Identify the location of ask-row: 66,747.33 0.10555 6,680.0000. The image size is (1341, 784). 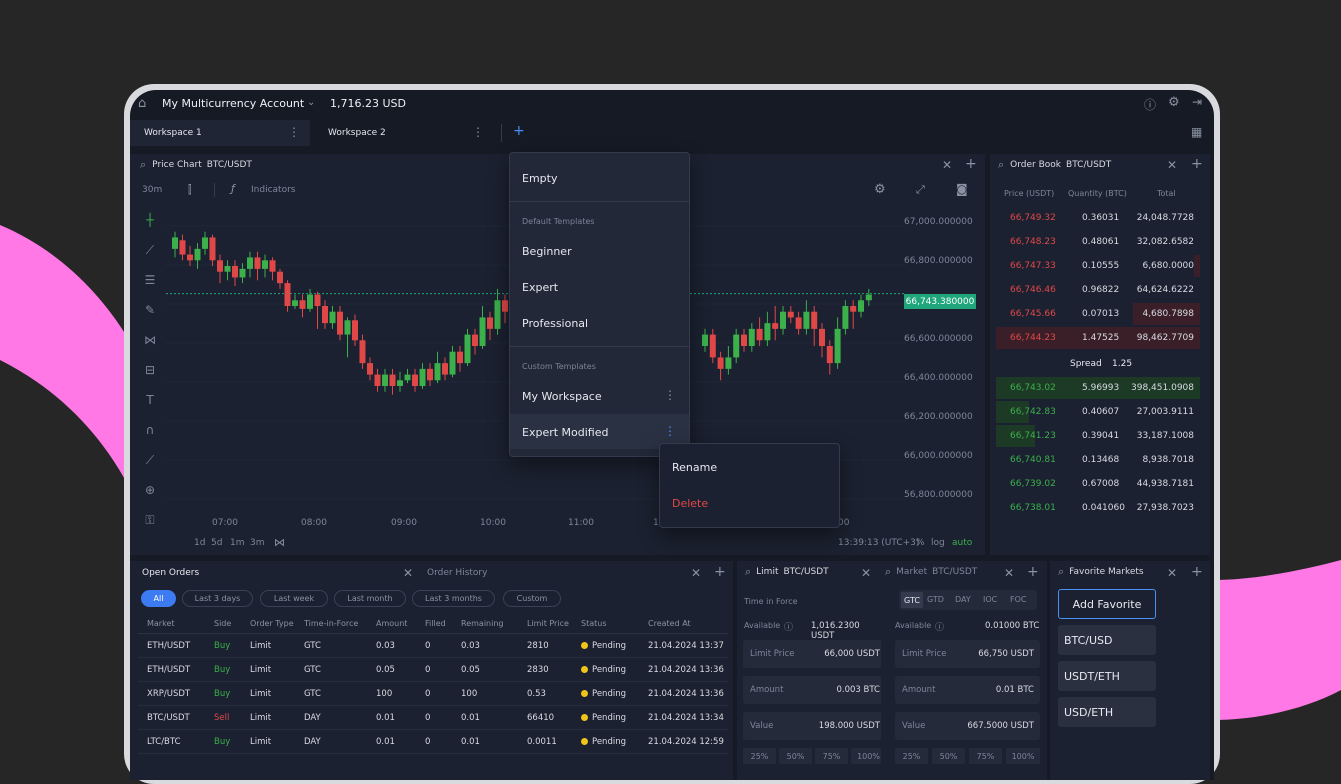
(1098, 266).